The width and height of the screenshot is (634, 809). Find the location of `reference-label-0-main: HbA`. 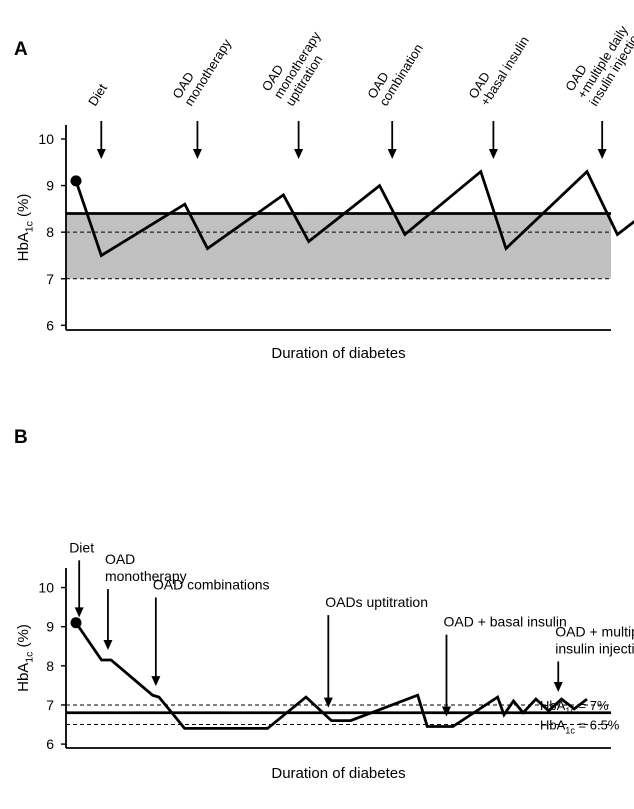

reference-label-0-main: HbA is located at coordinates (553, 705).